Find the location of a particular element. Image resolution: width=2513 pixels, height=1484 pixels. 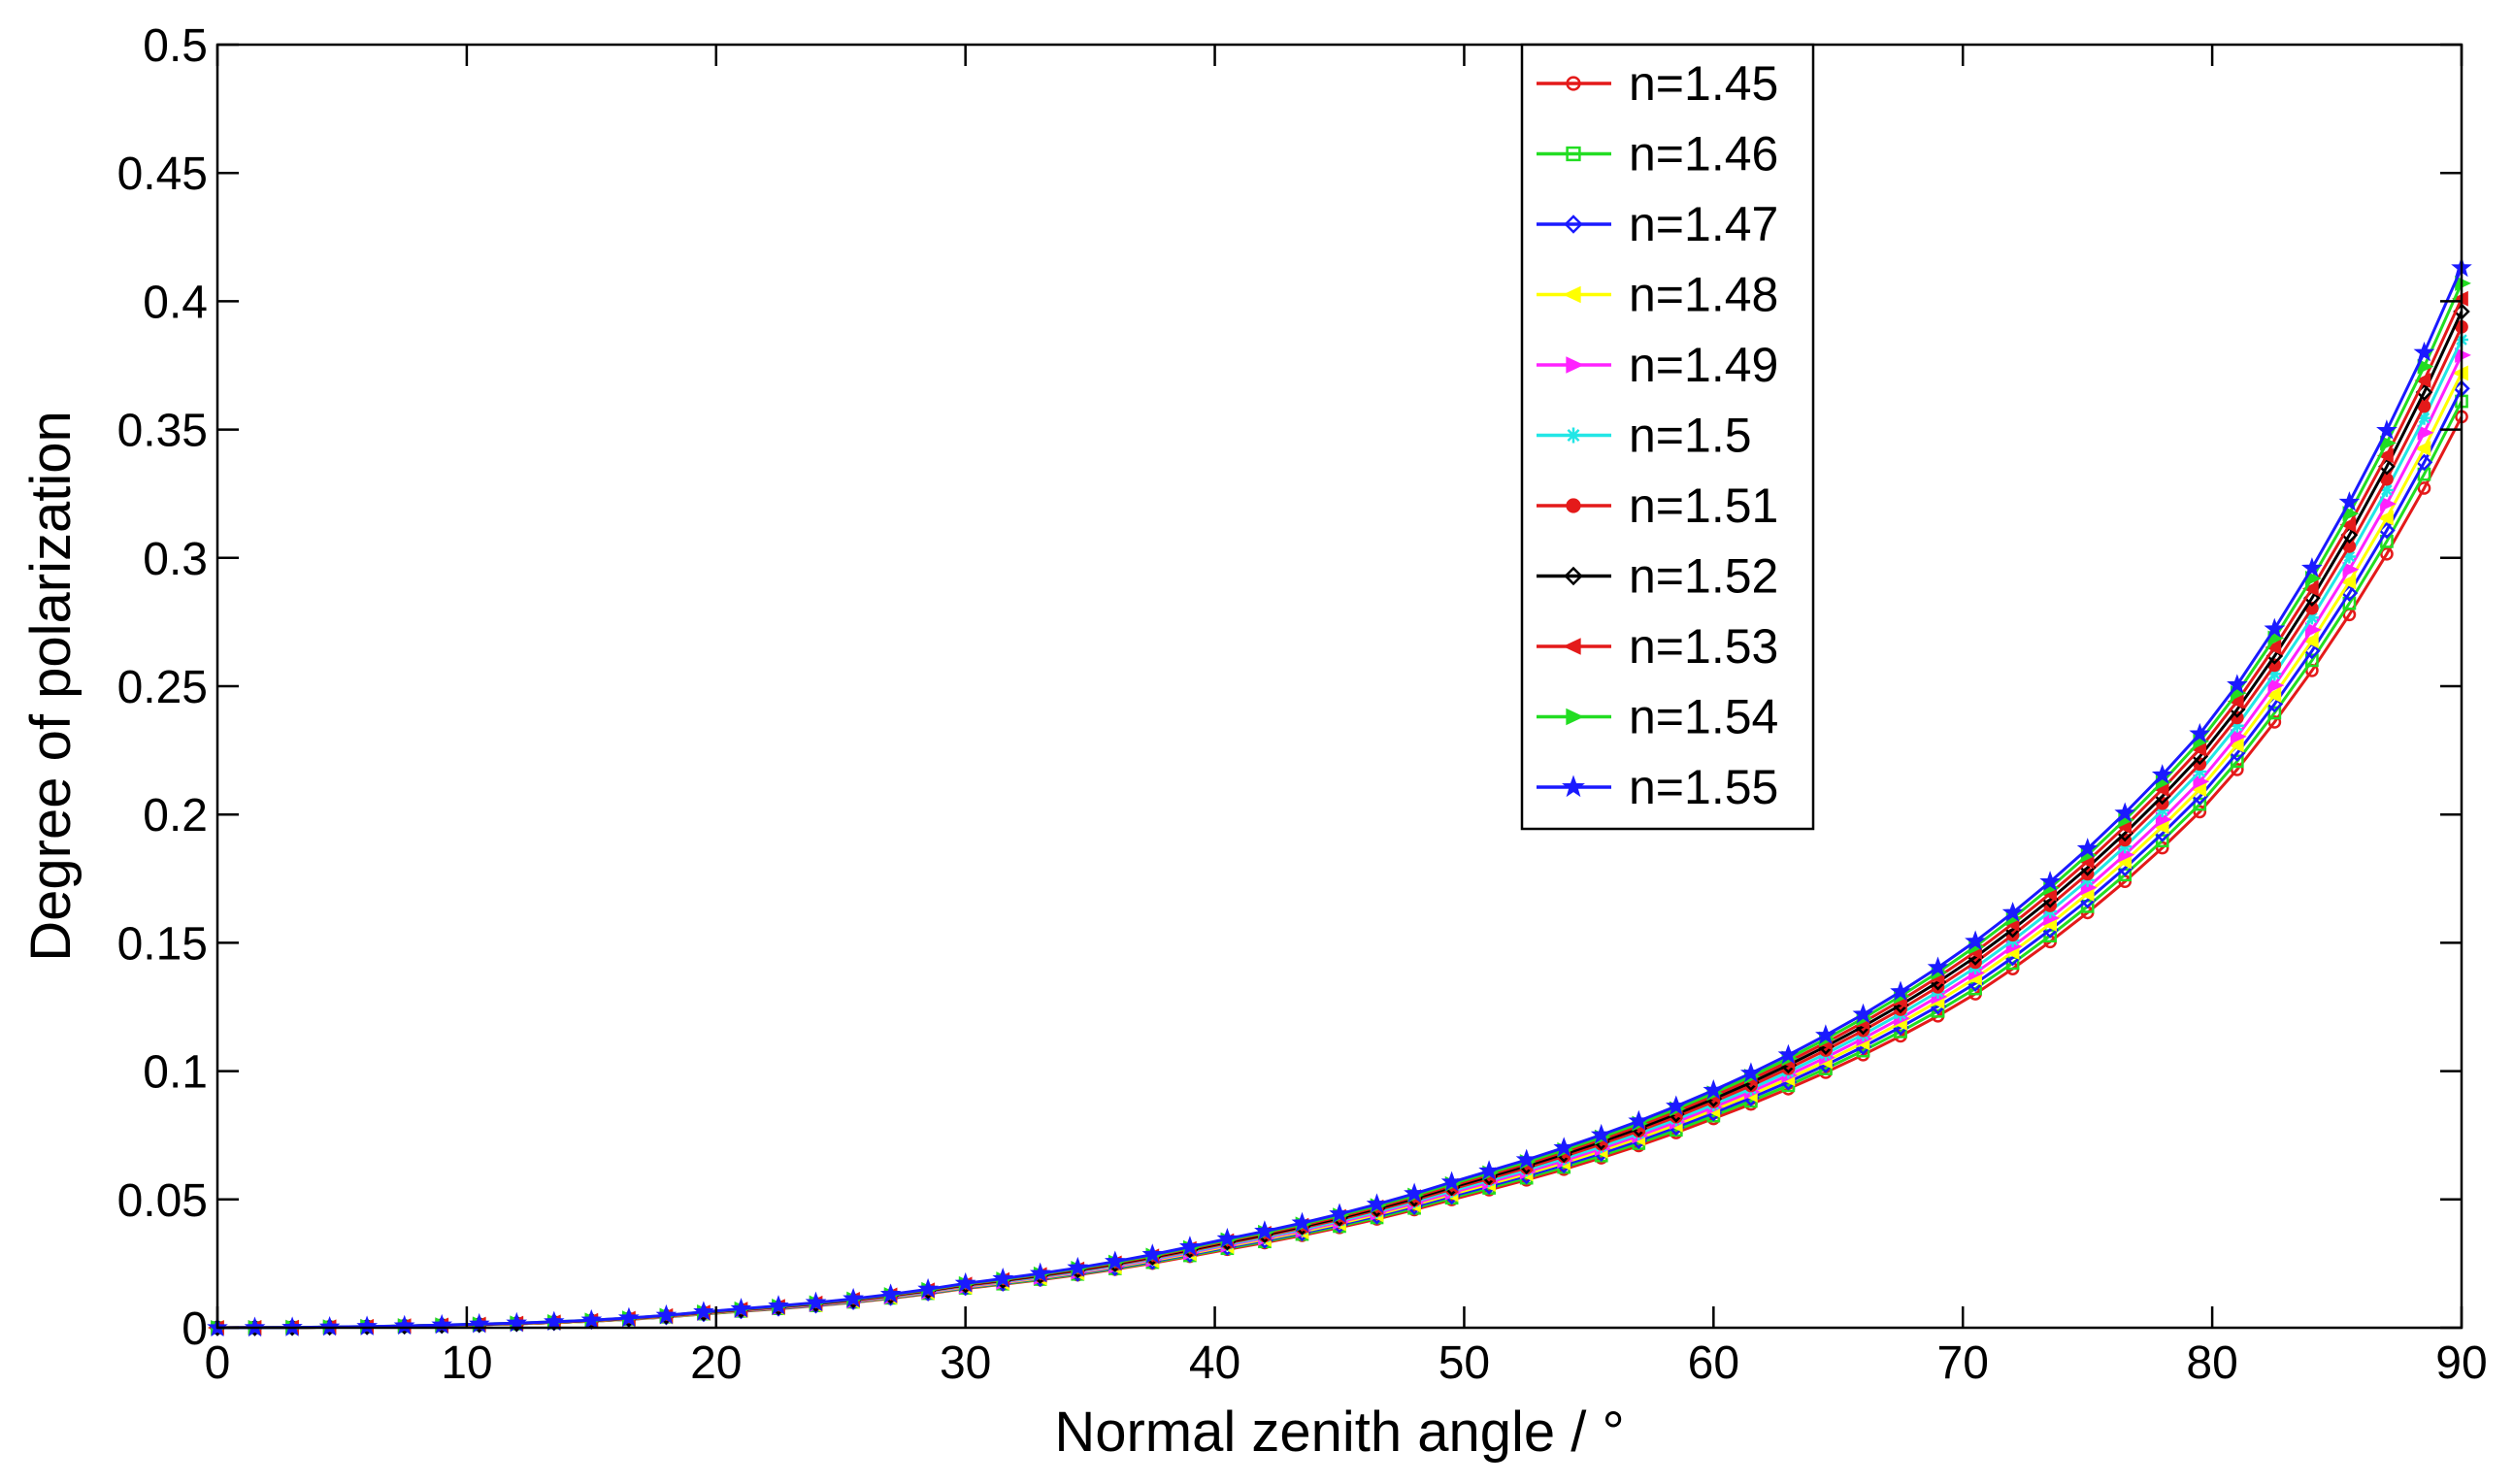

y-tick-label: 0.15 is located at coordinates (162, 944).